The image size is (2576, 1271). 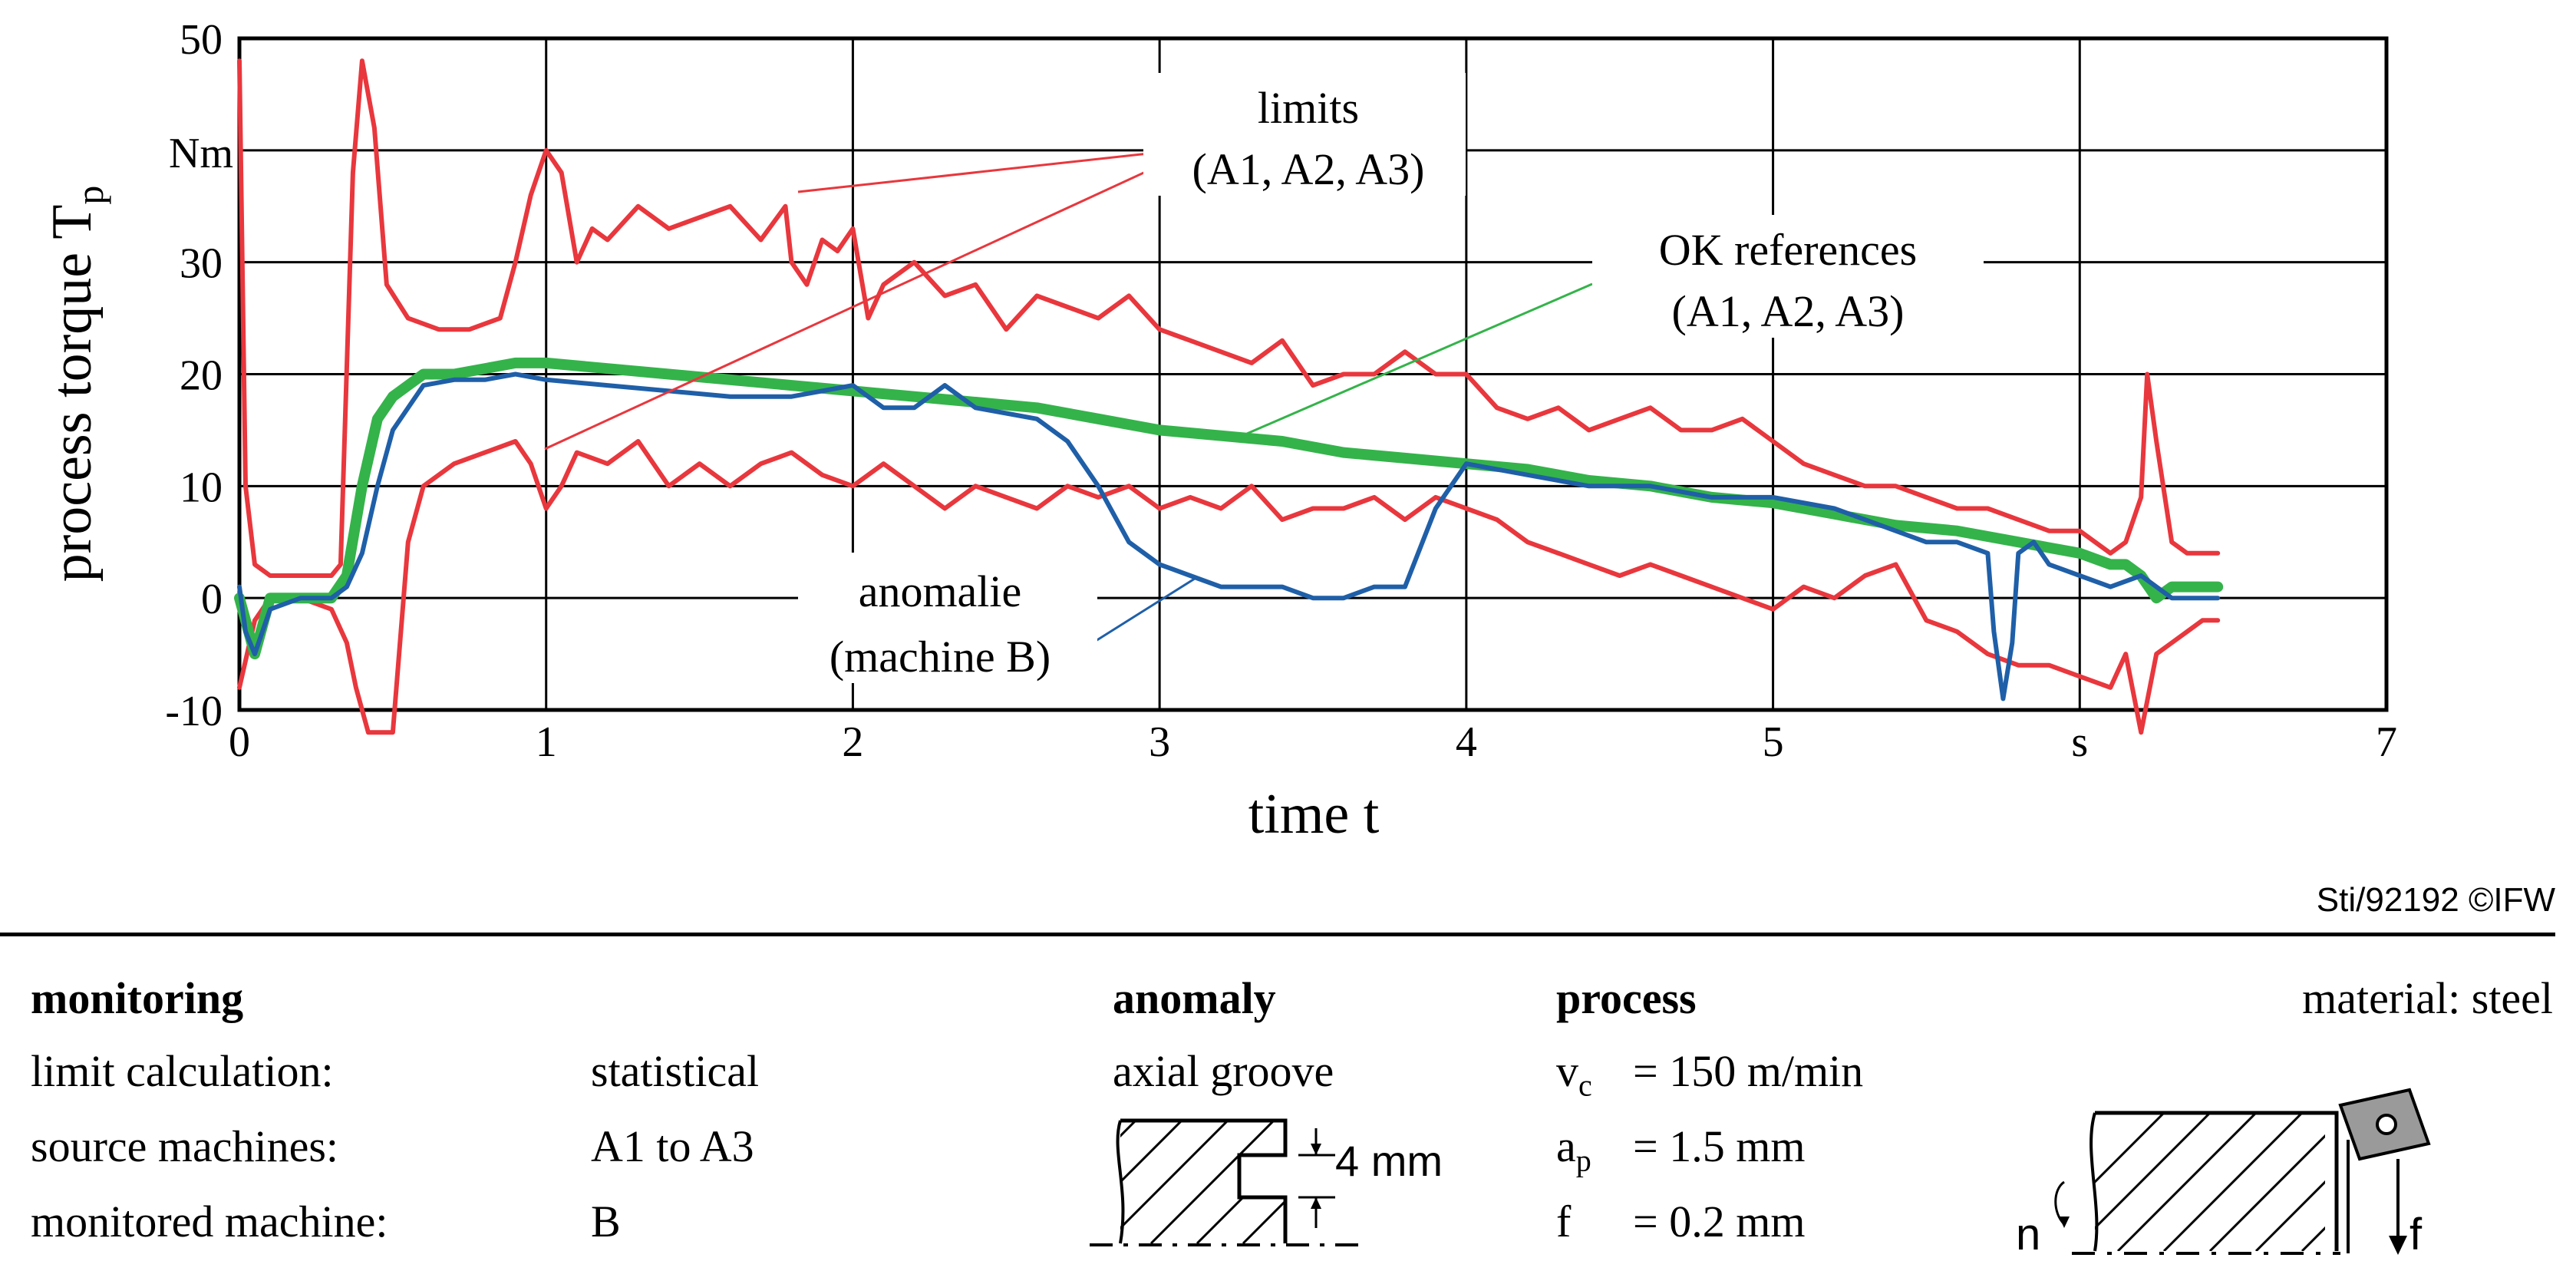 I want to click on y-axis-label-main: process torque T, so click(x=72, y=394).